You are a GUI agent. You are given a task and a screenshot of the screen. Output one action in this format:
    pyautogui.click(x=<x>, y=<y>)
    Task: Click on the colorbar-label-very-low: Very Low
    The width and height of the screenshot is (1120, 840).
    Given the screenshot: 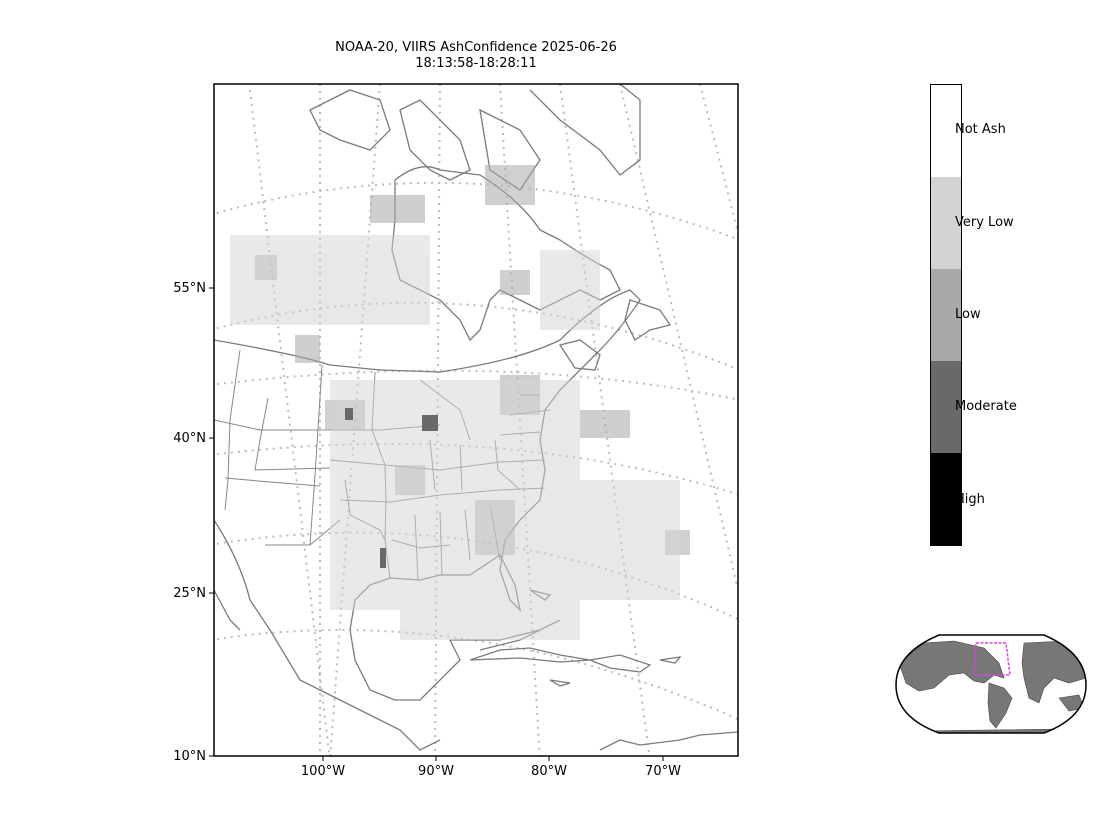 What is the action you would take?
    pyautogui.click(x=984, y=222)
    